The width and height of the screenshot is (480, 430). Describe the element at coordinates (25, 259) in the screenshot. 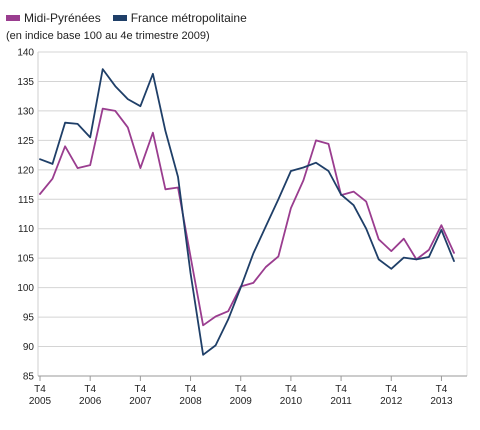

I see `y-tick-label: 105` at that location.